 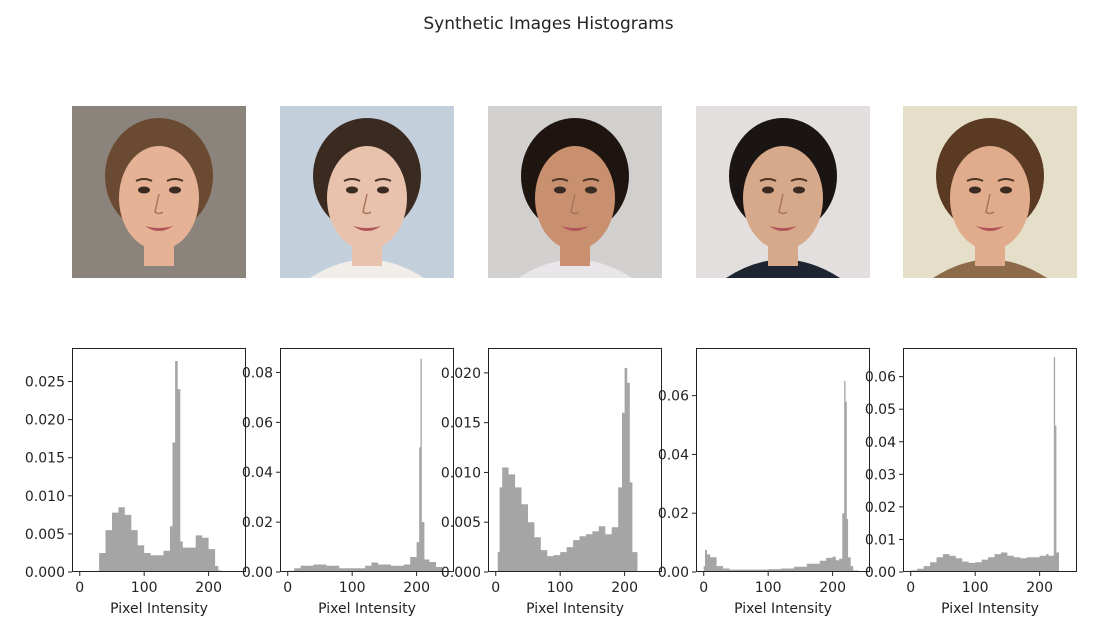 I want to click on y-tick-label: 0.025, so click(x=45, y=383).